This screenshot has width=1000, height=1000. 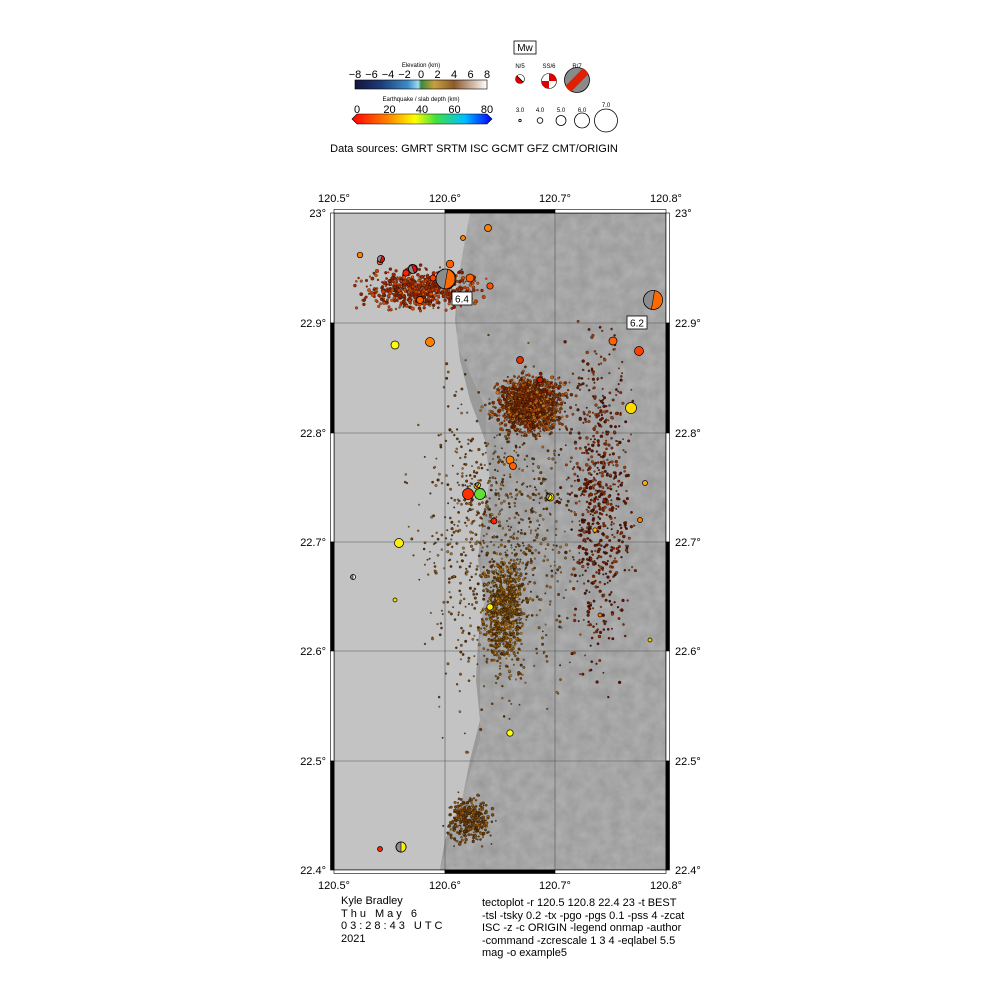 I want to click on depth-tick-labels: 0 20 40 60 80, so click(x=423, y=110).